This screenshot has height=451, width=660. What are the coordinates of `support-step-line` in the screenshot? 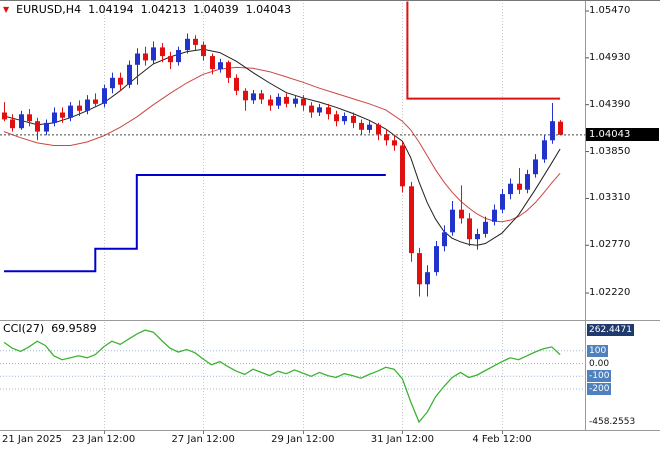 It's located at (195, 223).